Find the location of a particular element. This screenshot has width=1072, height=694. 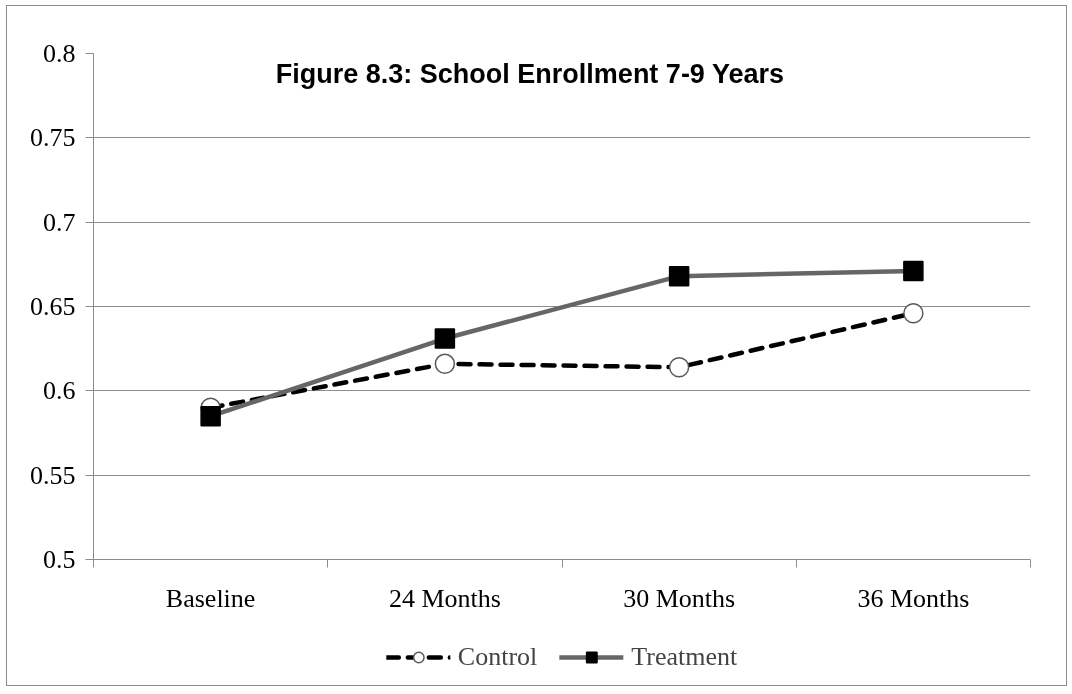

y-tick-label: 0.7 is located at coordinates (59, 222).